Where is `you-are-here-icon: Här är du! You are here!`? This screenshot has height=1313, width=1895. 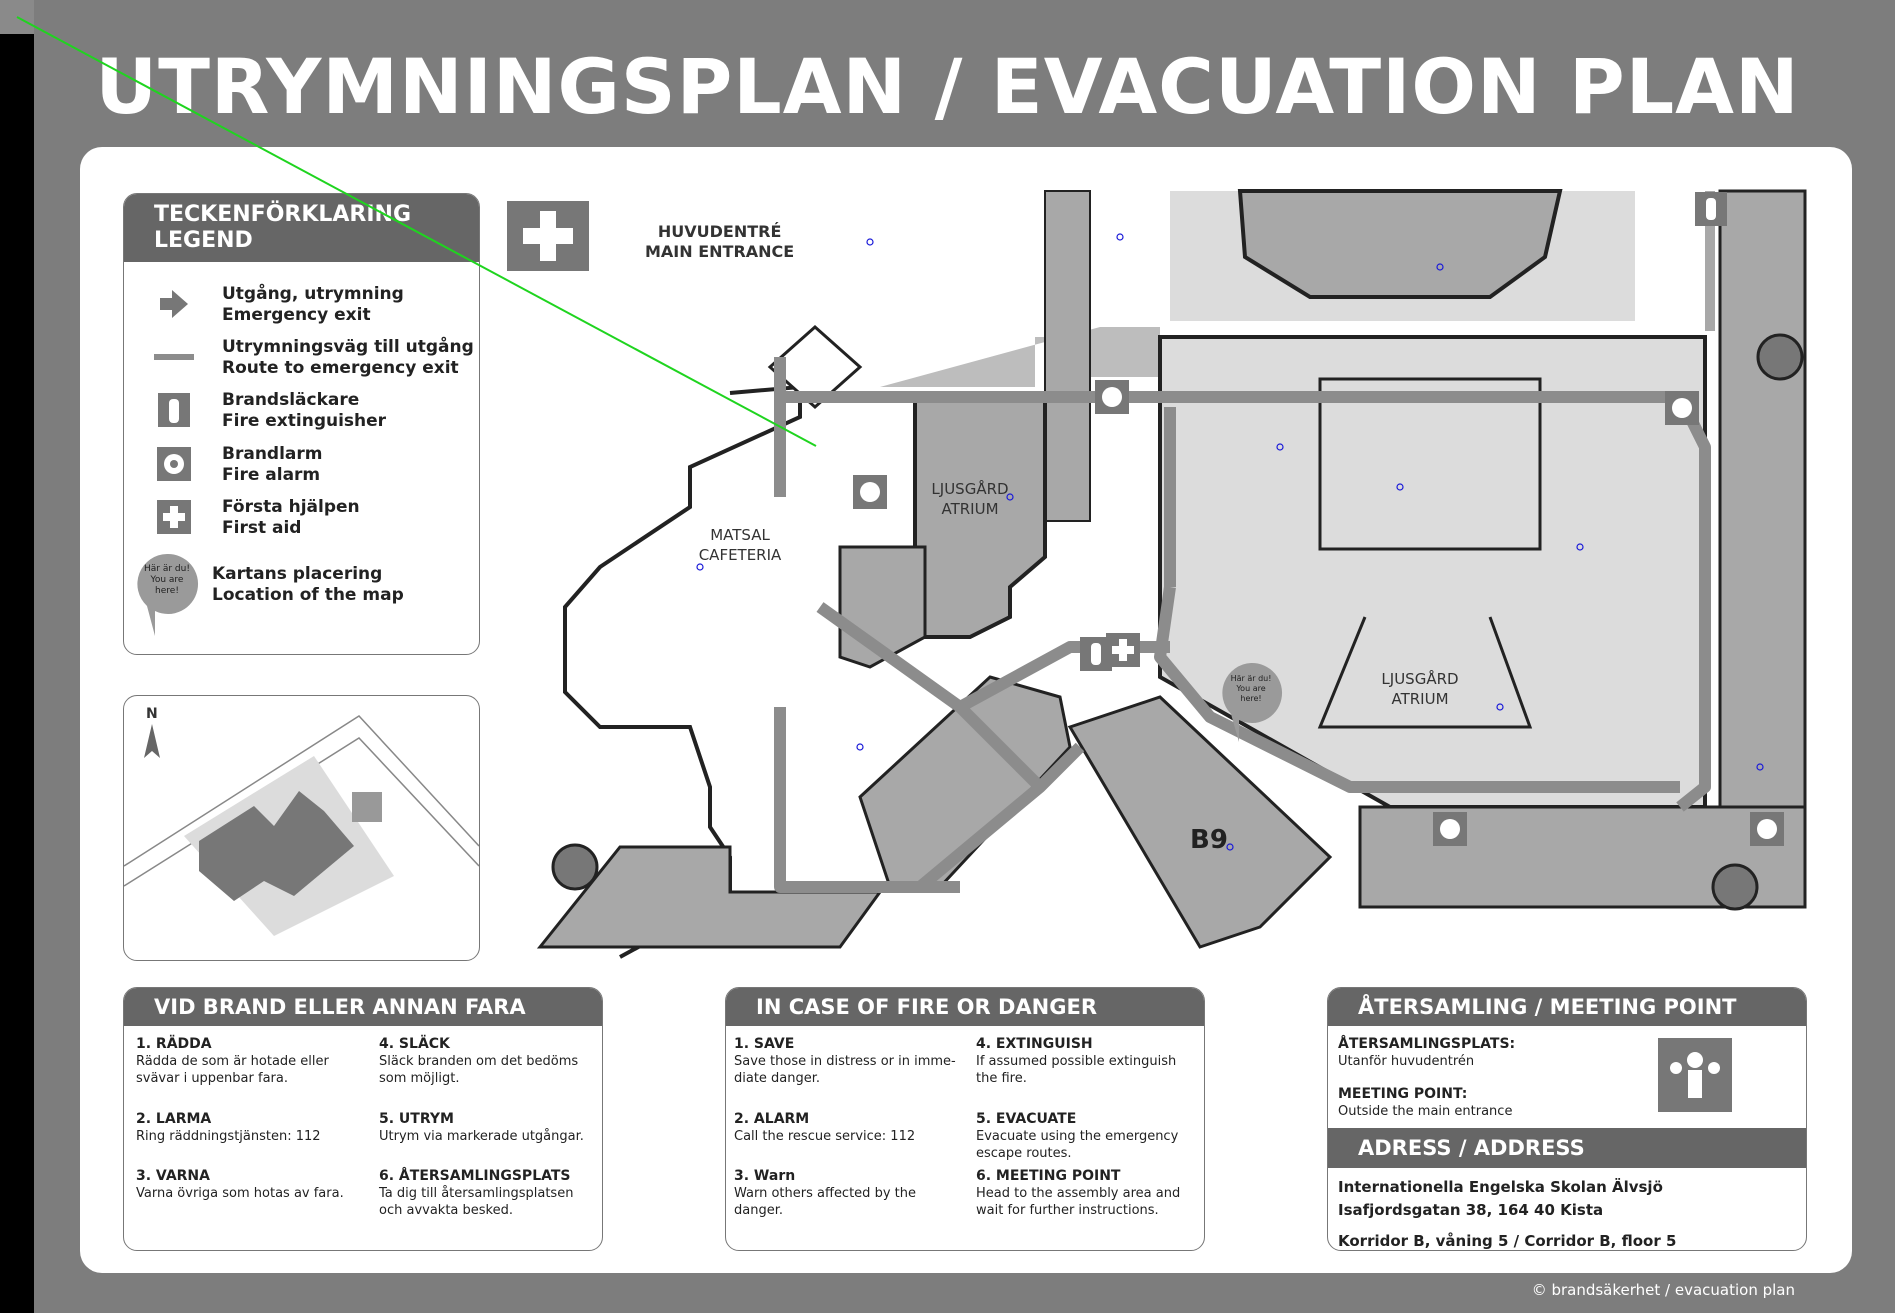
you-are-here-icon: Här är du! You are here! is located at coordinates (166, 594).